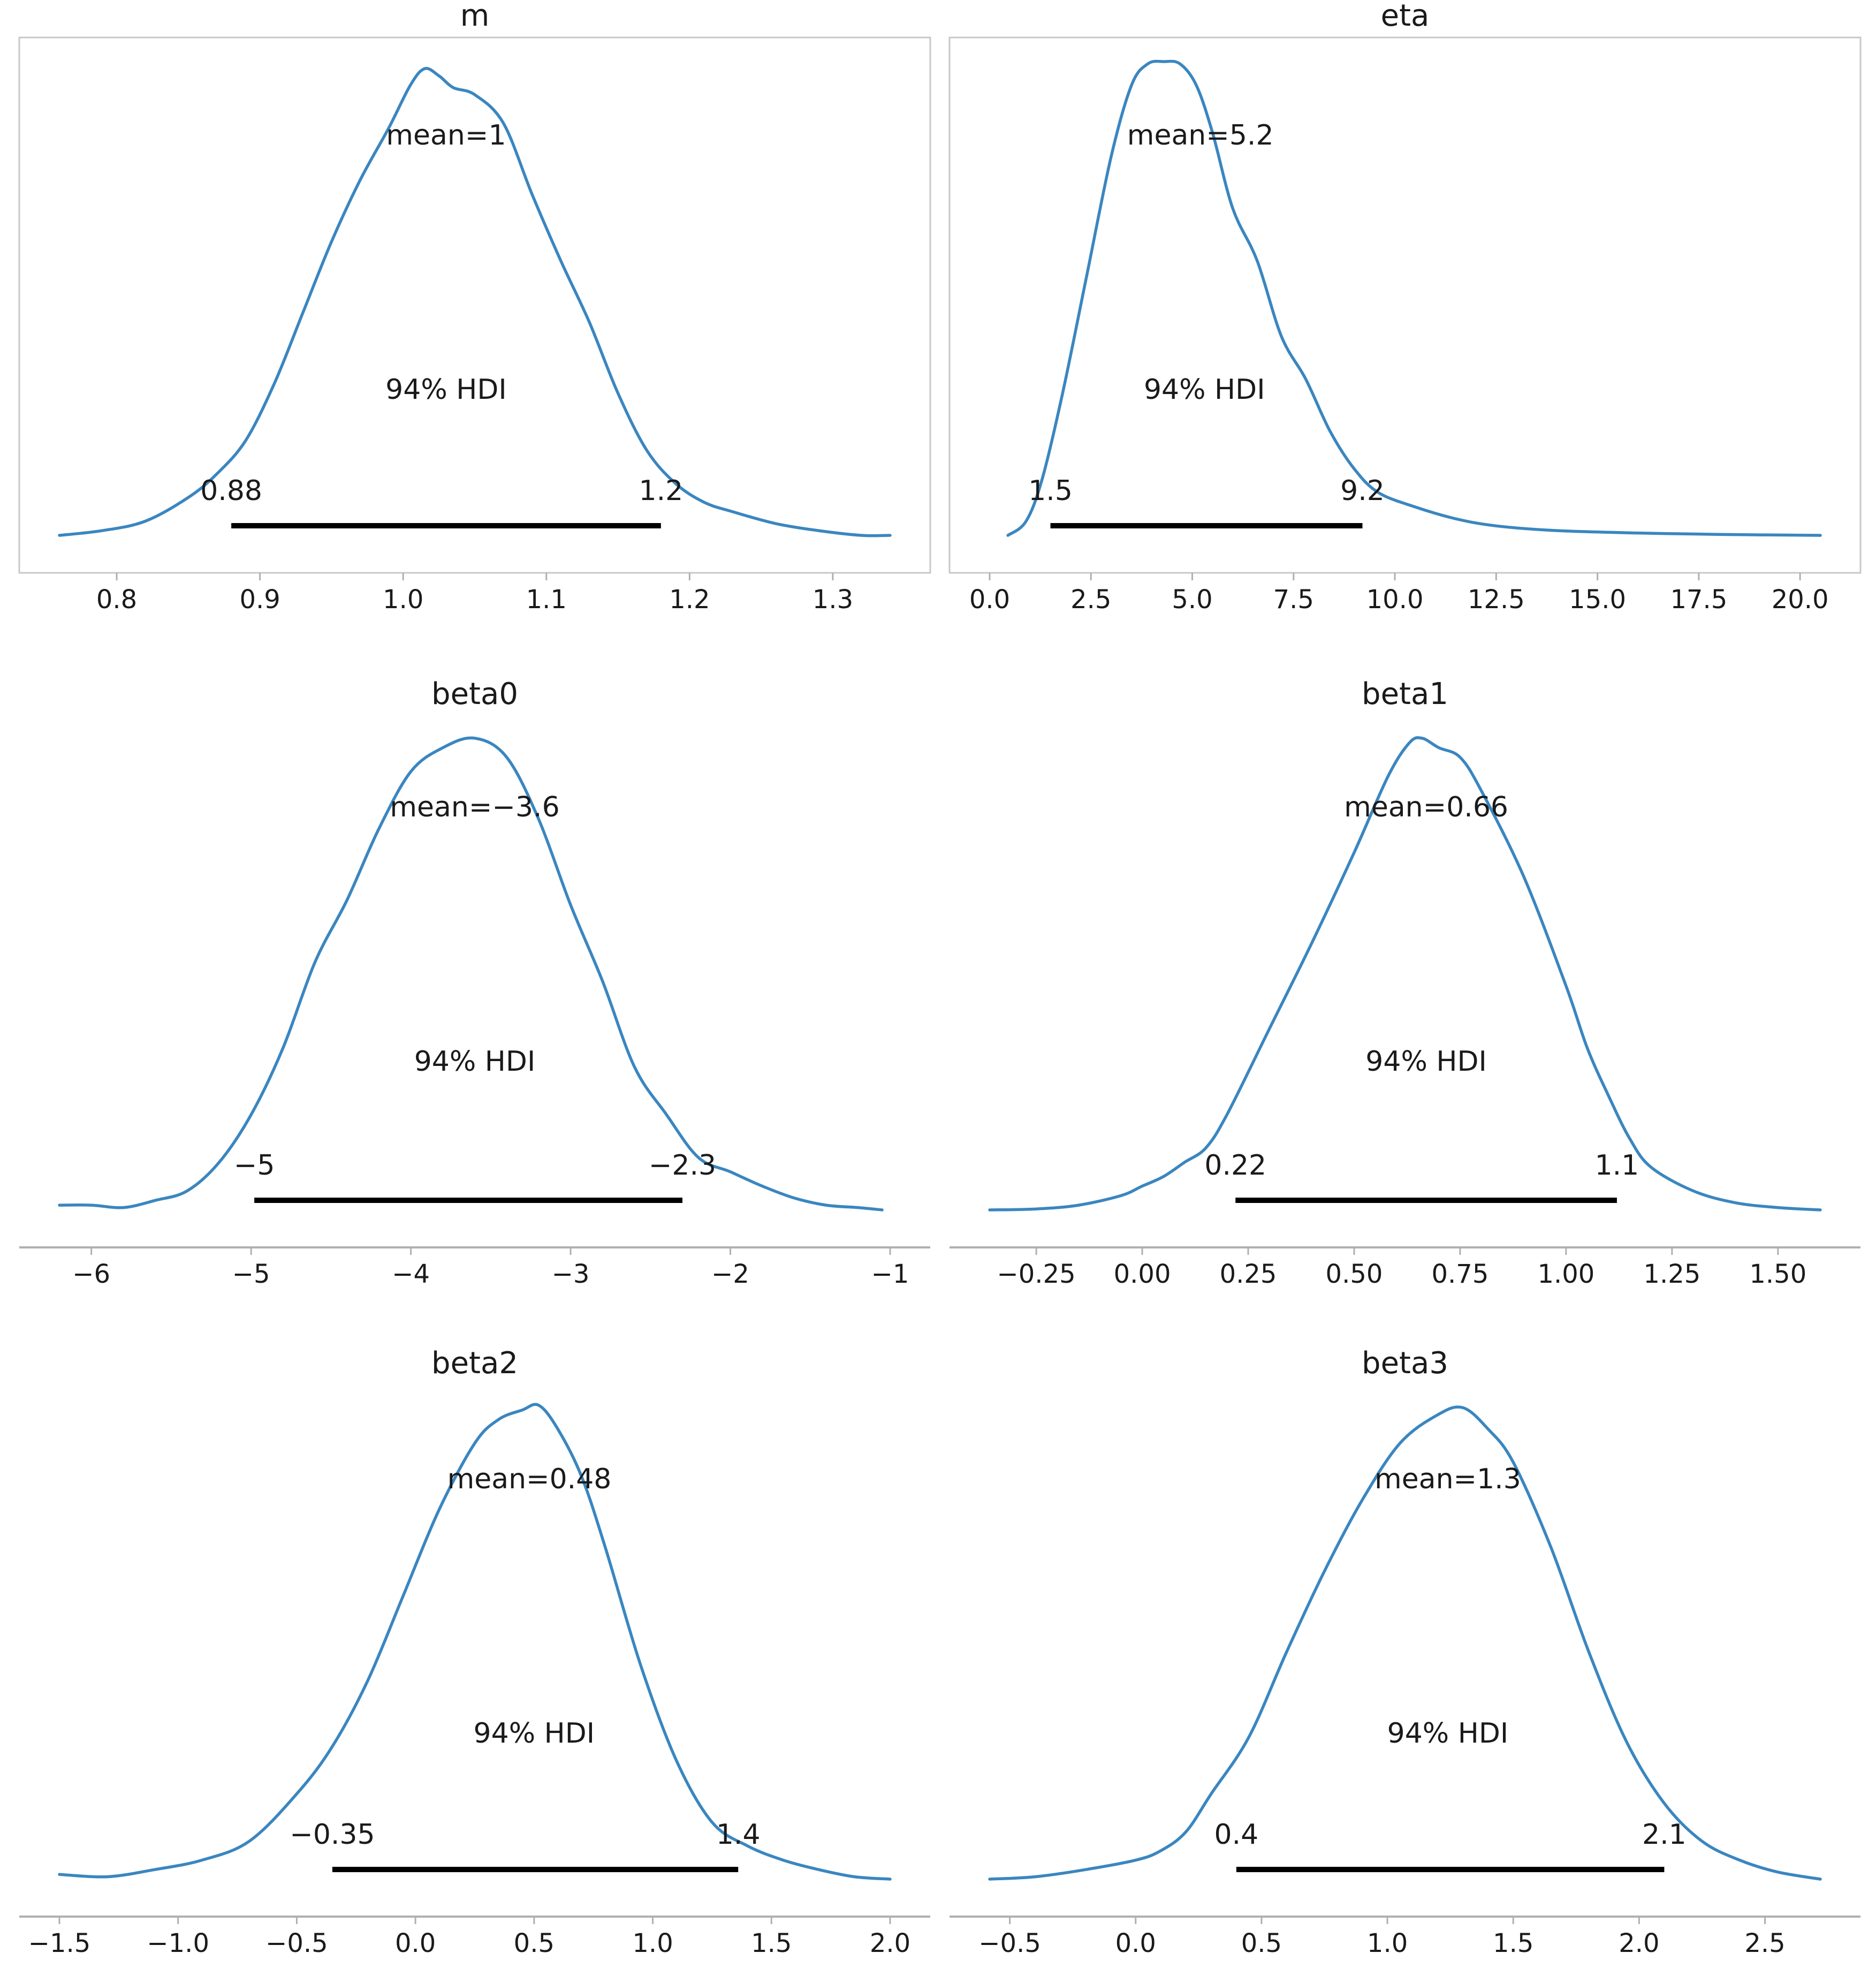 This screenshot has height=1968, width=1876. What do you see at coordinates (739, 1835) in the screenshot?
I see `hdi-high-label: 1.4` at bounding box center [739, 1835].